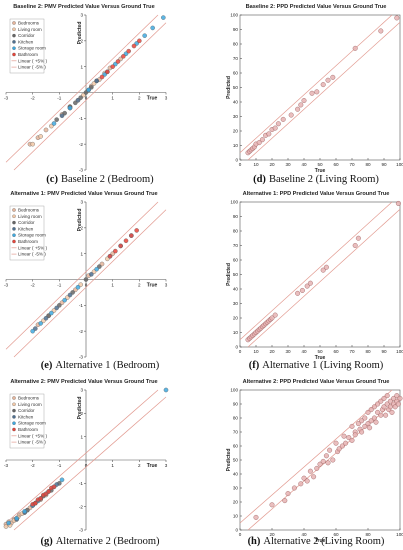  Describe the element at coordinates (26, 35) in the screenshot. I see `legend-label: Corridor` at that location.